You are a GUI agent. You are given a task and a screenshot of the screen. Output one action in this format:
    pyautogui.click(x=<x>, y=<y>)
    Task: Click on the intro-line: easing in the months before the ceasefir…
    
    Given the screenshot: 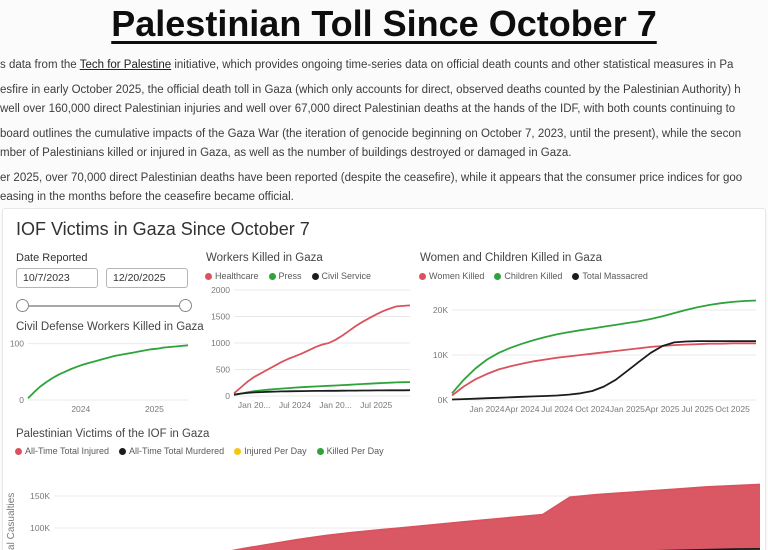 What is the action you would take?
    pyautogui.click(x=147, y=197)
    